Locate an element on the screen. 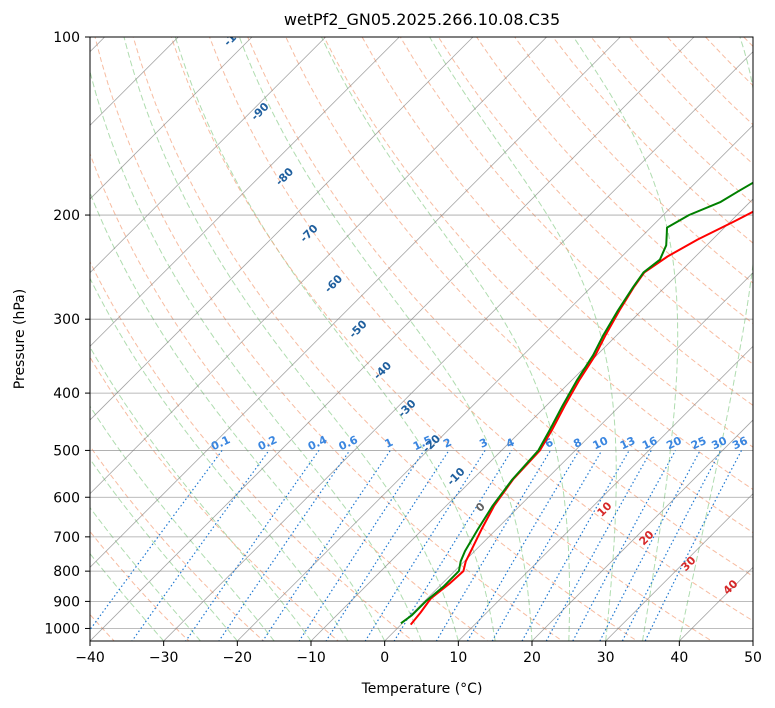 The width and height of the screenshot is (775, 708). x-tick-label: 50 is located at coordinates (753, 658).